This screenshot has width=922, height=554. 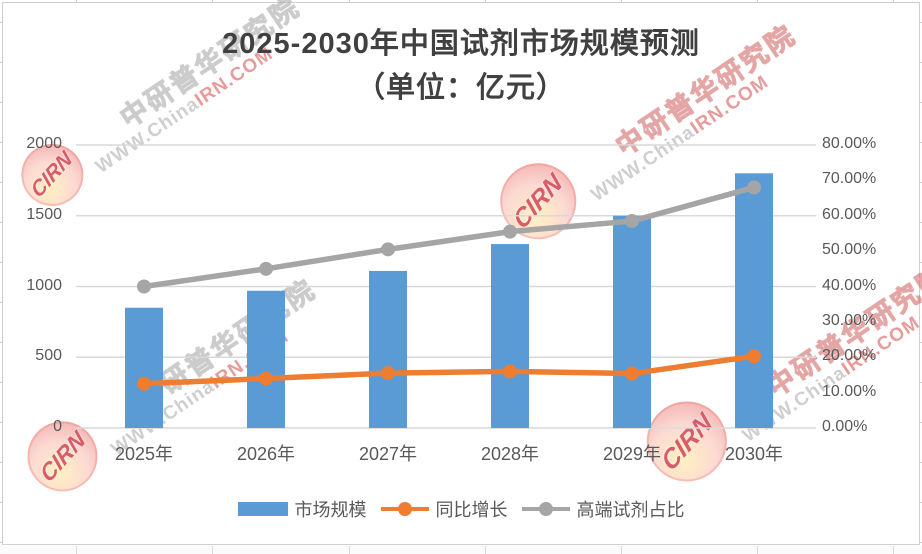 I want to click on y-axis-label-right: 50.00%, so click(x=849, y=250).